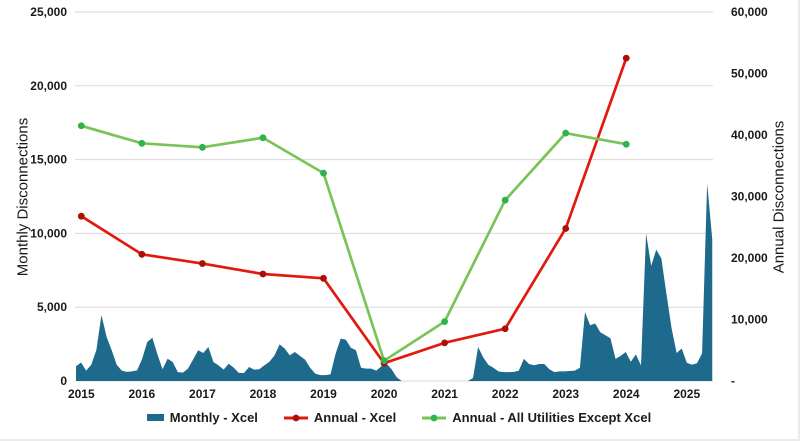  What do you see at coordinates (48, 86) in the screenshot?
I see `left-tick-label: 20,000` at bounding box center [48, 86].